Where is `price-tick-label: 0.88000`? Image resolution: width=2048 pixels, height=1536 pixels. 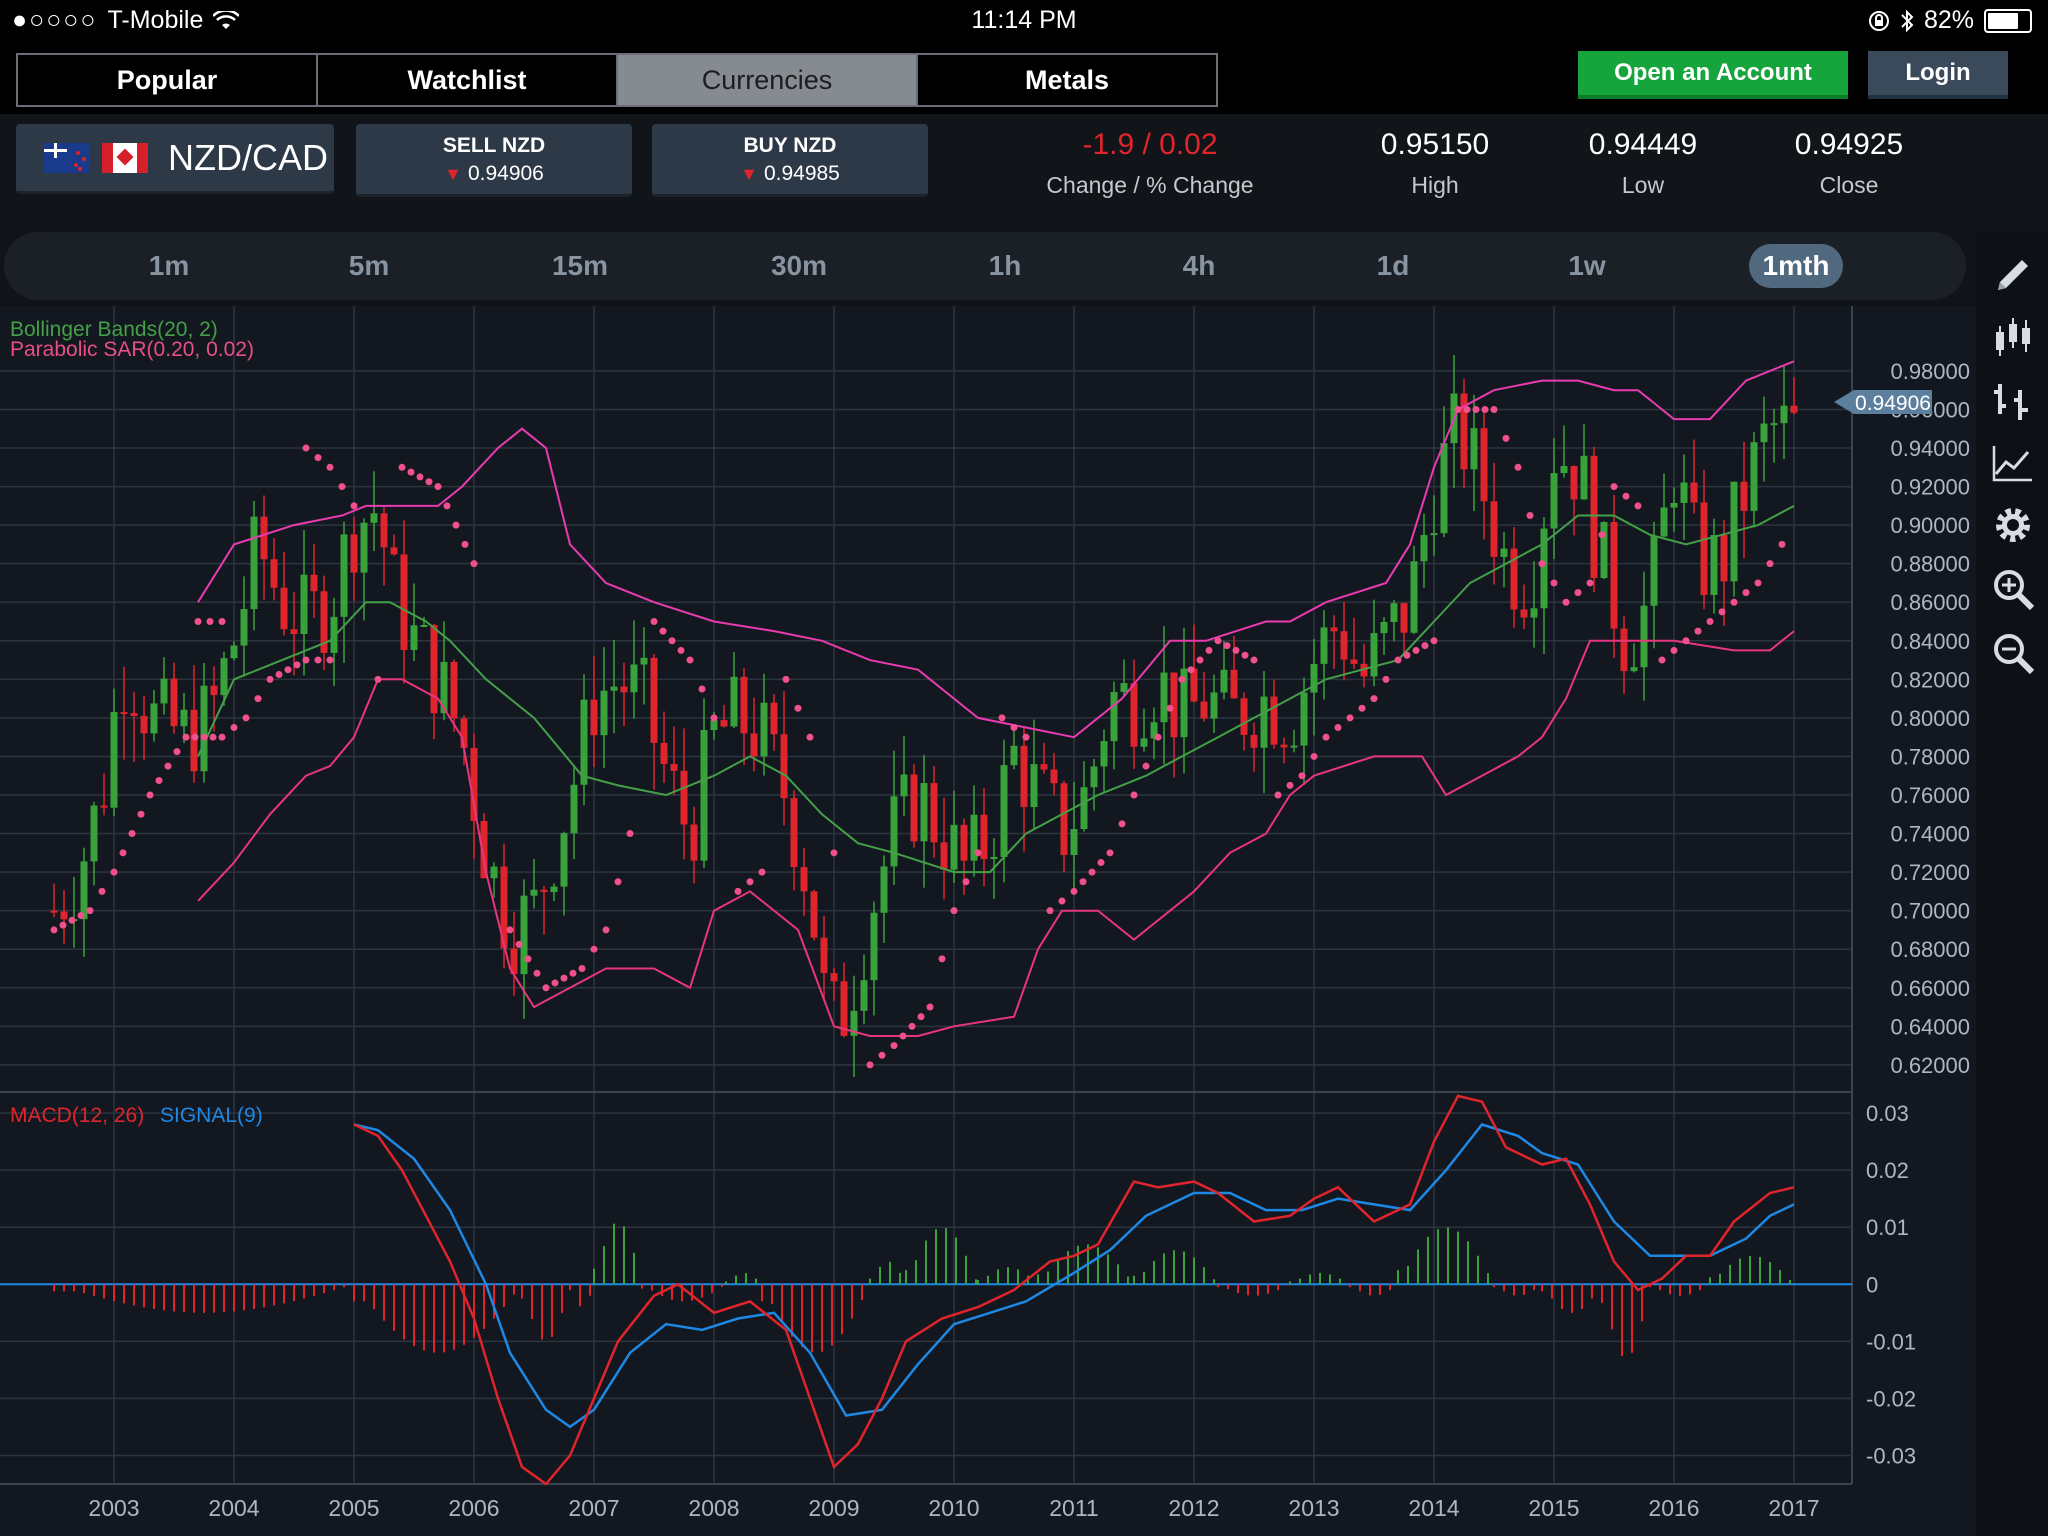 price-tick-label: 0.88000 is located at coordinates (1930, 564).